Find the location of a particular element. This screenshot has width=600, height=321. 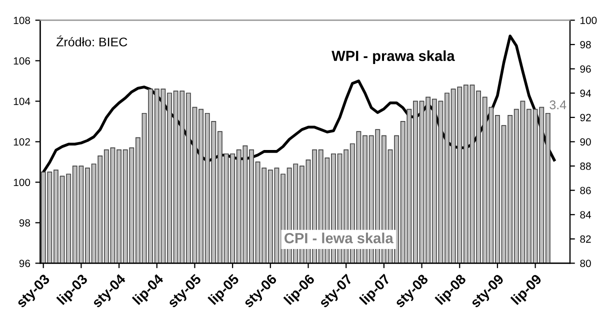

y-tick-label: 106 is located at coordinates (22, 61).